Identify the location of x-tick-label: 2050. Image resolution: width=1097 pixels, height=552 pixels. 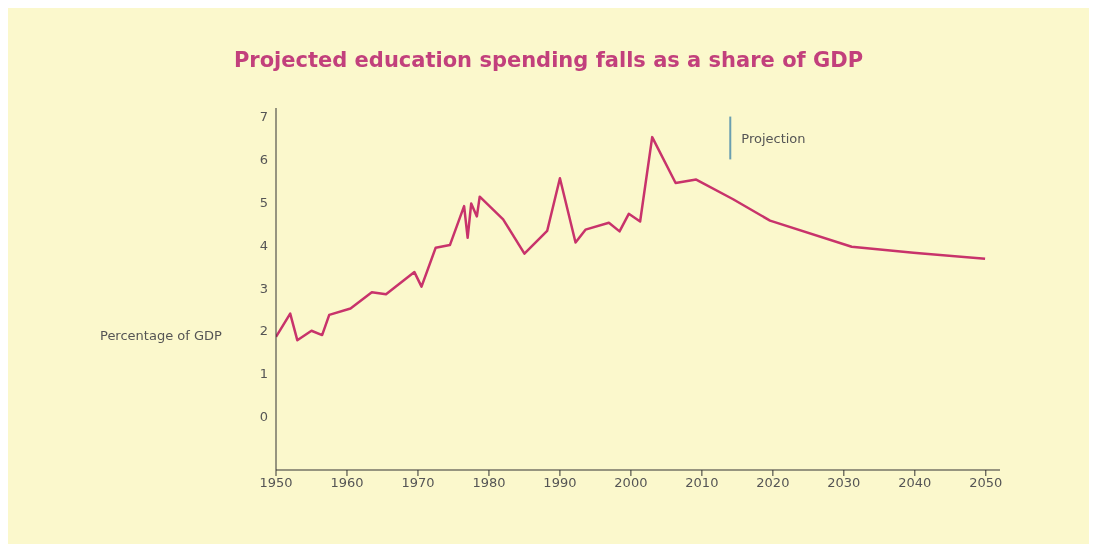
(986, 483).